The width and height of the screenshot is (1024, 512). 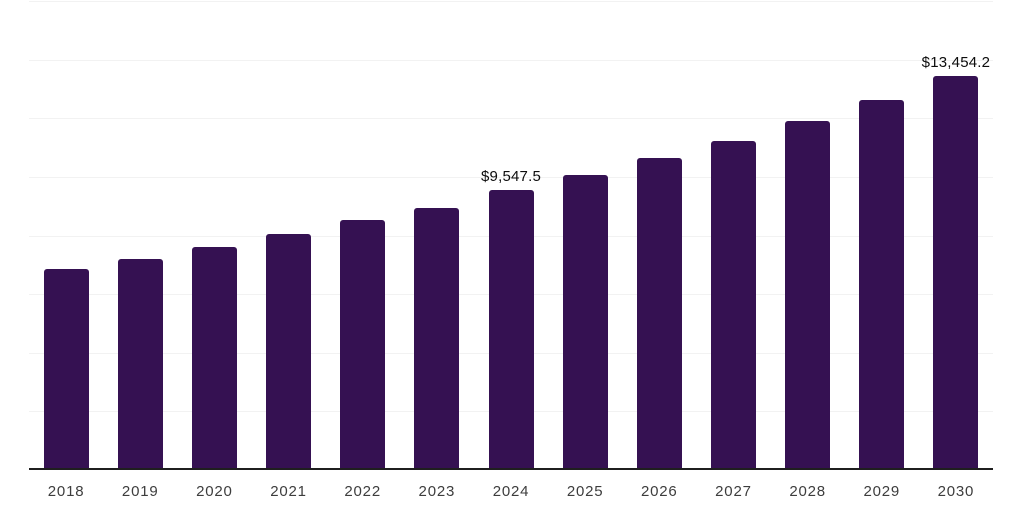 I want to click on x-tick-label-2021: 2021, so click(x=288, y=491).